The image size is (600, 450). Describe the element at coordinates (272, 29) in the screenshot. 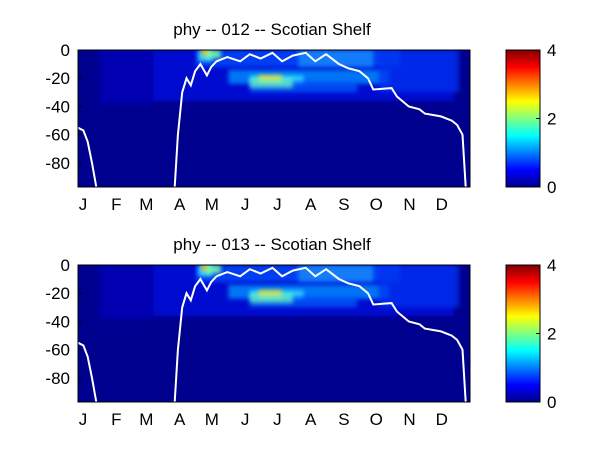

I see `panel-1-title: phy -- 012 -- Scotian Shelf` at that location.